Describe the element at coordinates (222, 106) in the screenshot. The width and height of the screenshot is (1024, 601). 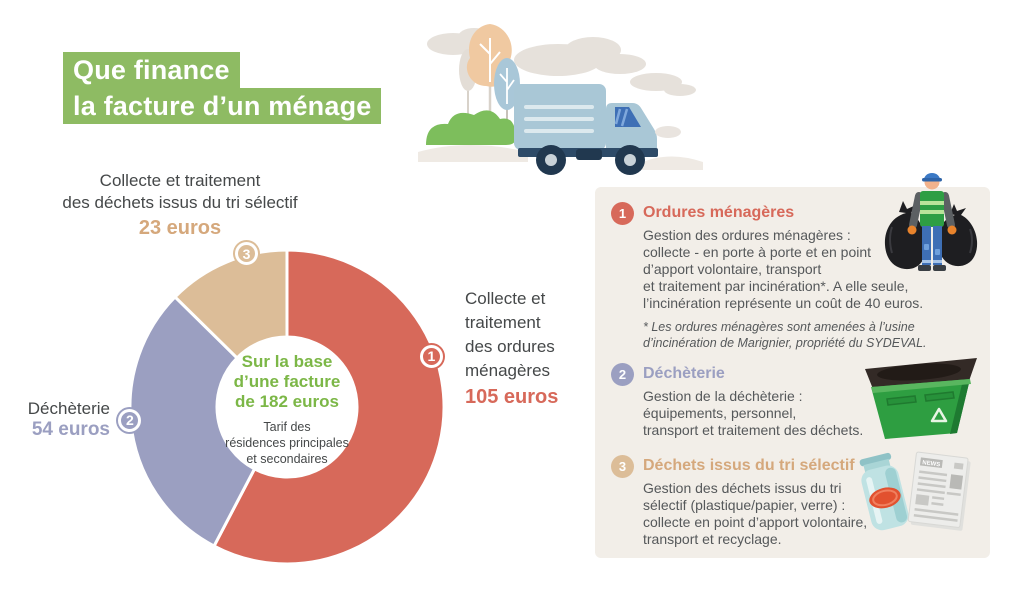
I see `title-line-2: la facture d’un ménage` at that location.